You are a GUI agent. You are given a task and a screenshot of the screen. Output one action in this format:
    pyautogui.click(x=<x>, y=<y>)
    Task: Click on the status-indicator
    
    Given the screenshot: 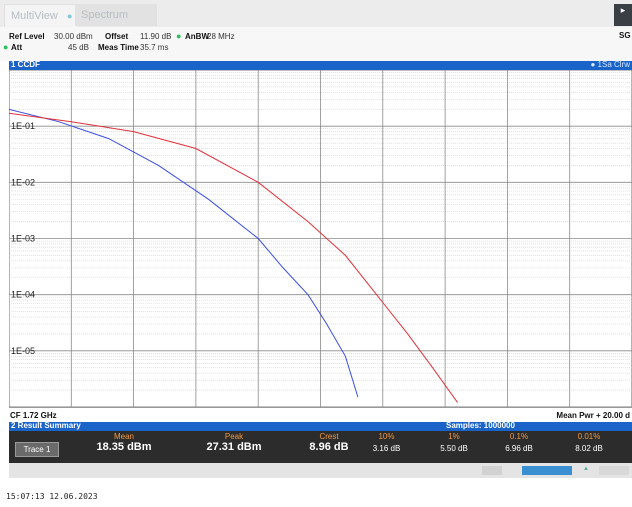 What is the action you would take?
    pyautogui.click(x=492, y=470)
    